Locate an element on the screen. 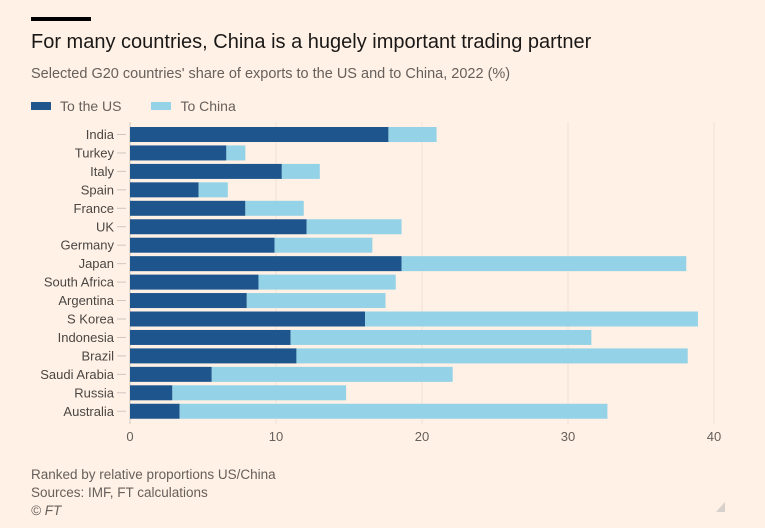  category-label: Russia is located at coordinates (94, 392).